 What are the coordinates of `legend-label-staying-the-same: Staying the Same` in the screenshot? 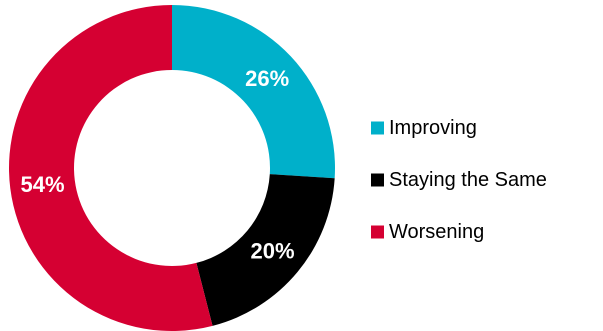 It's located at (468, 180).